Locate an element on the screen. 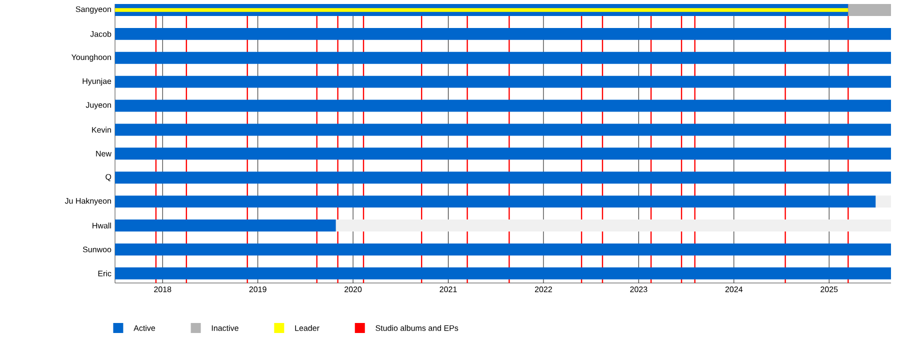 Image resolution: width=900 pixels, height=350 pixels. legend-label: Active is located at coordinates (145, 328).